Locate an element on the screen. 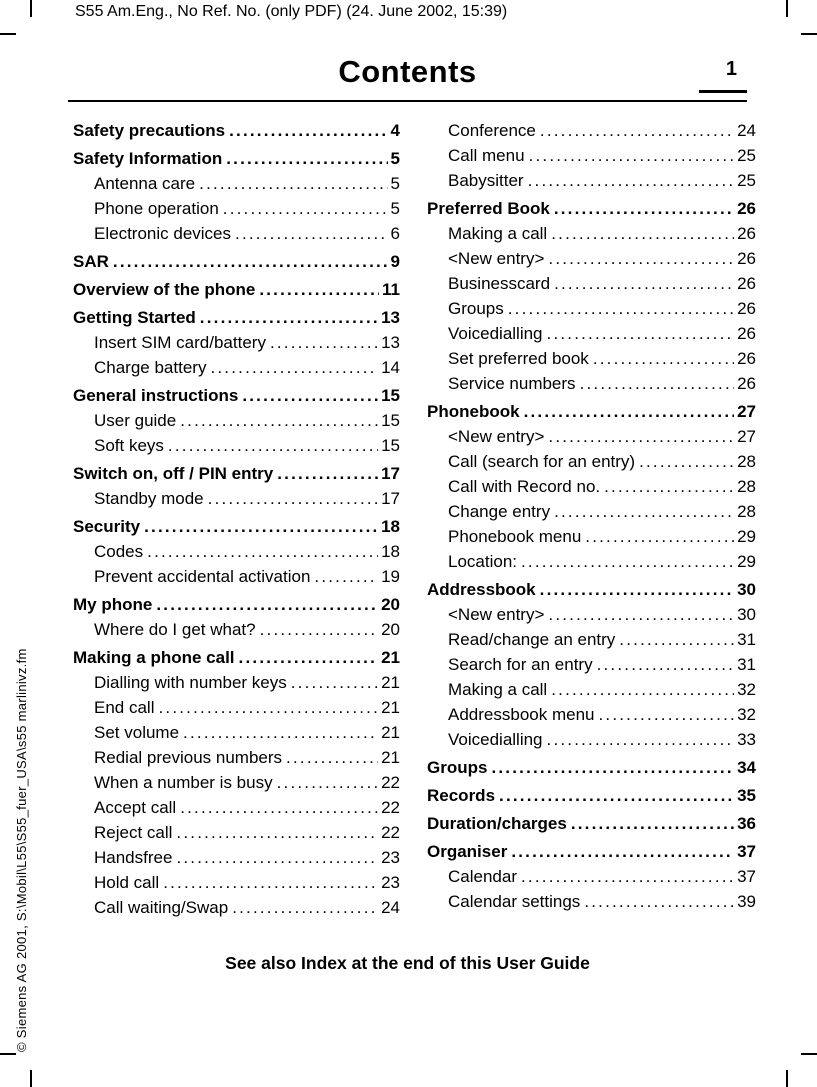 The height and width of the screenshot is (1087, 817). toc-entry: Calendar settings 39 is located at coordinates (591, 901).